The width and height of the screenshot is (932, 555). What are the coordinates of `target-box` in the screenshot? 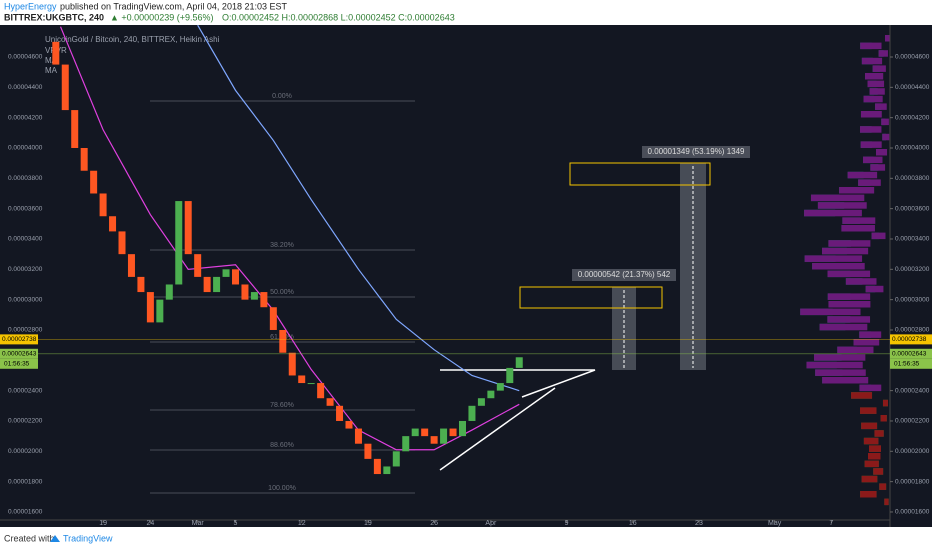 It's located at (591, 297).